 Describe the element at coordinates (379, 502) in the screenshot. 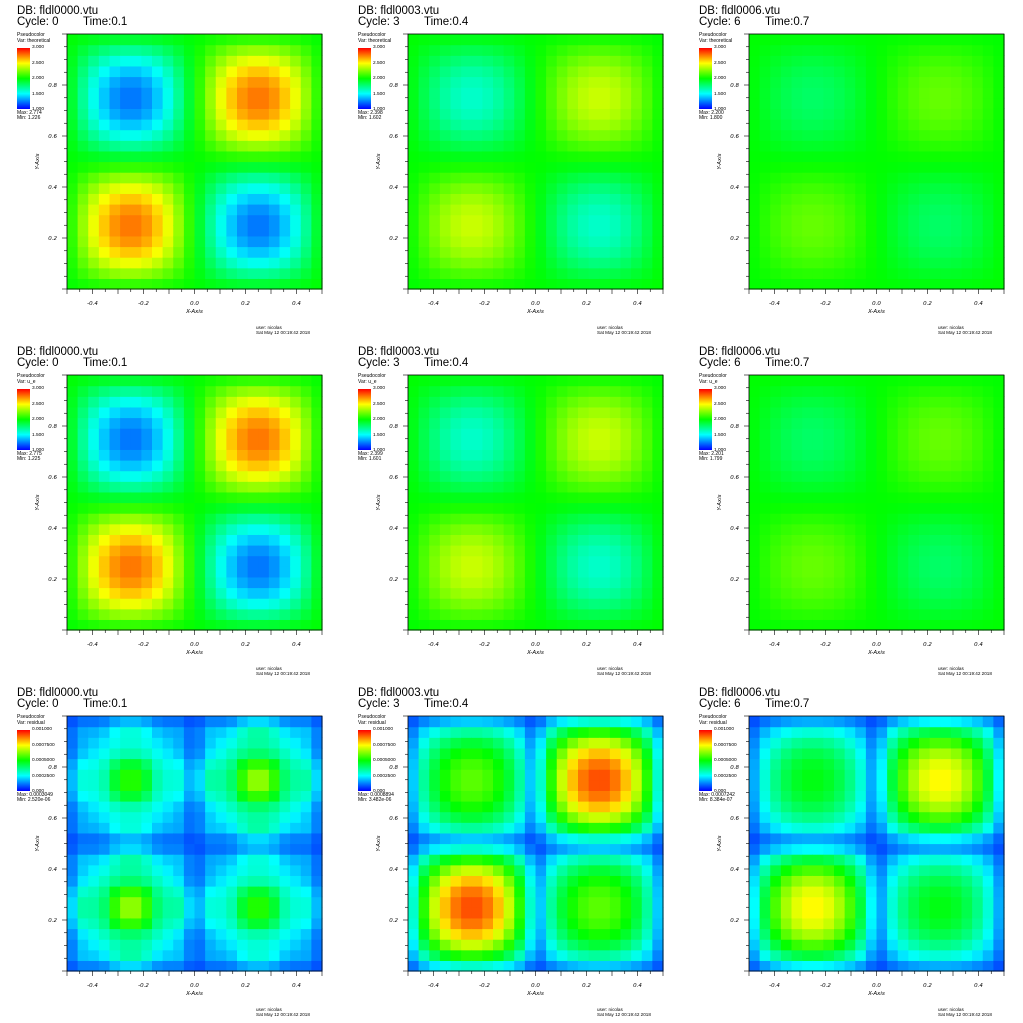

I see `y-axis-label: Y-Axis` at that location.